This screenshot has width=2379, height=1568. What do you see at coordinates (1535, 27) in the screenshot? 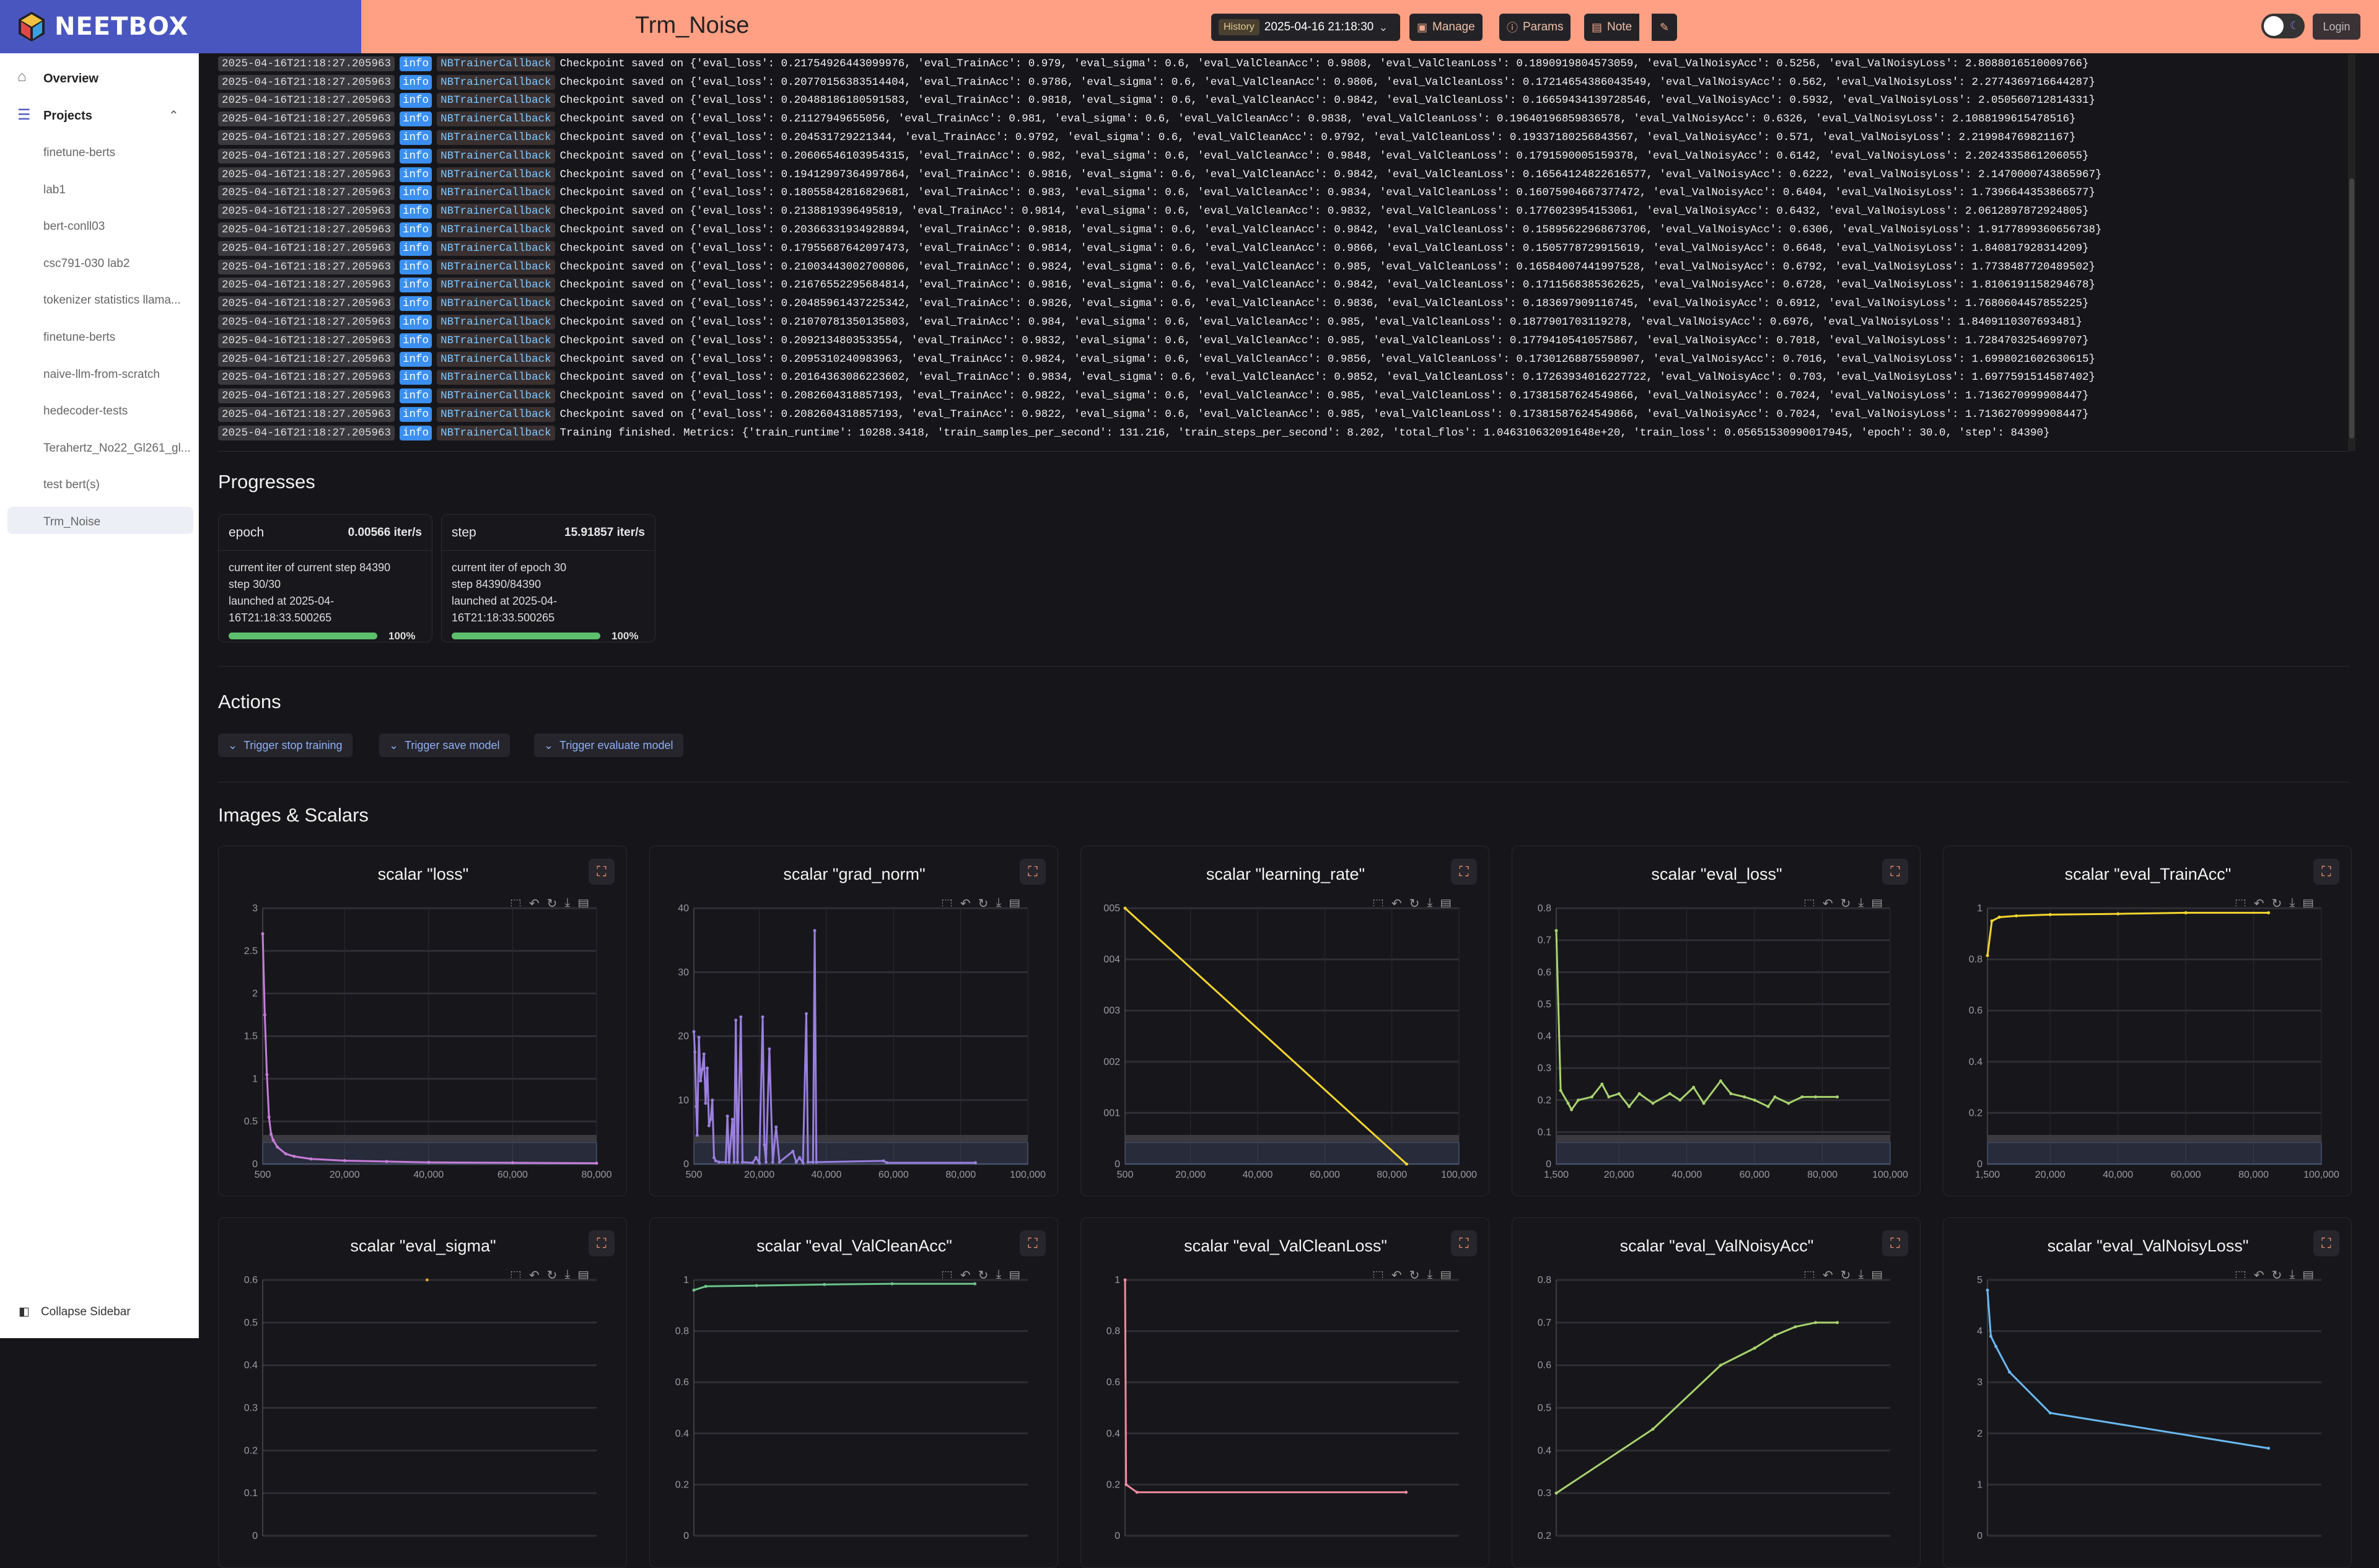
I see `params-button: ⓘ Params` at bounding box center [1535, 27].